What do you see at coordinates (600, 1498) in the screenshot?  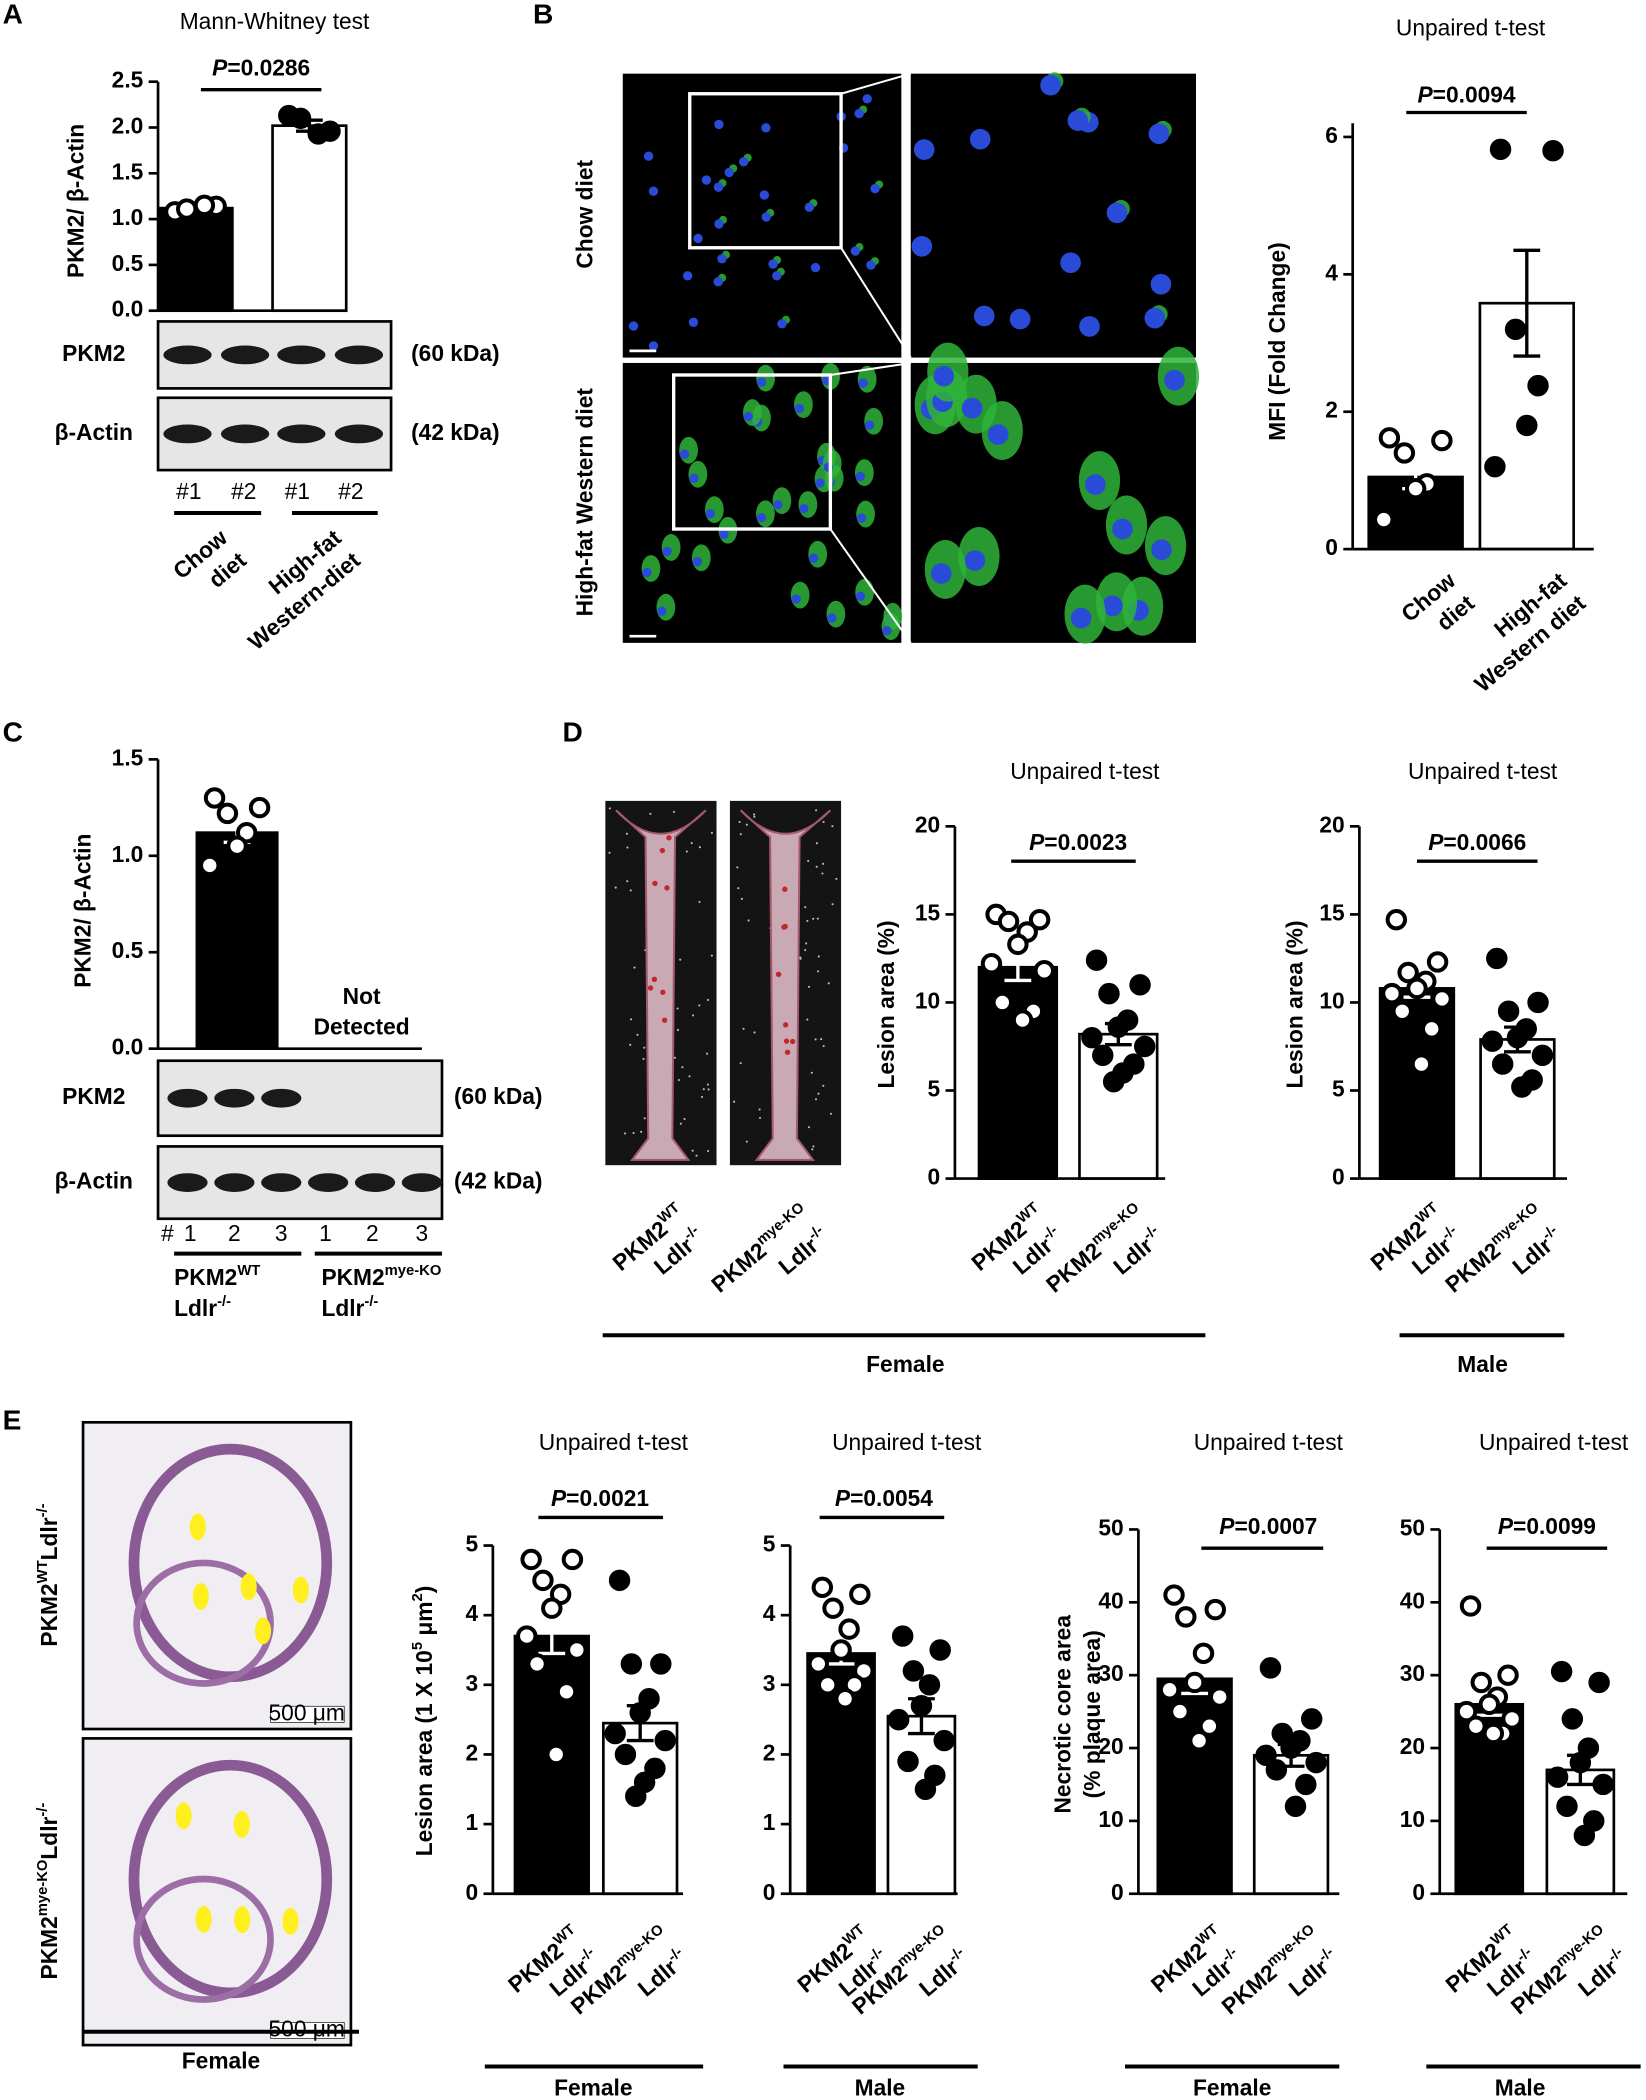 I see `annotation: P=0.0021` at bounding box center [600, 1498].